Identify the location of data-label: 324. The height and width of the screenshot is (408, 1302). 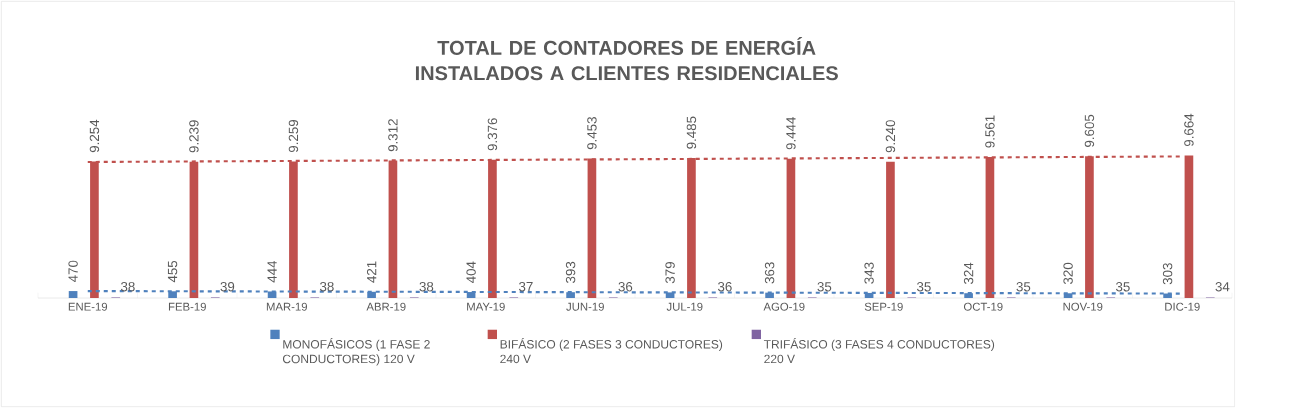
(968, 273).